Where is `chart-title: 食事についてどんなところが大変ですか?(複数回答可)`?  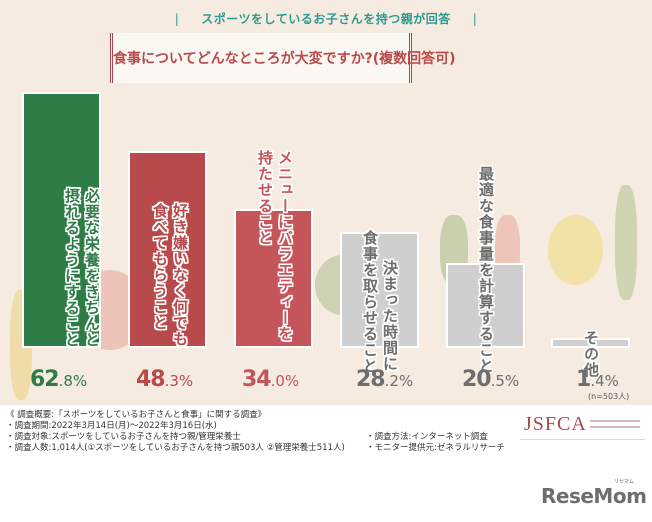
chart-title: 食事についてどんなところが大変ですか?(複数回答可) is located at coordinates (284, 59).